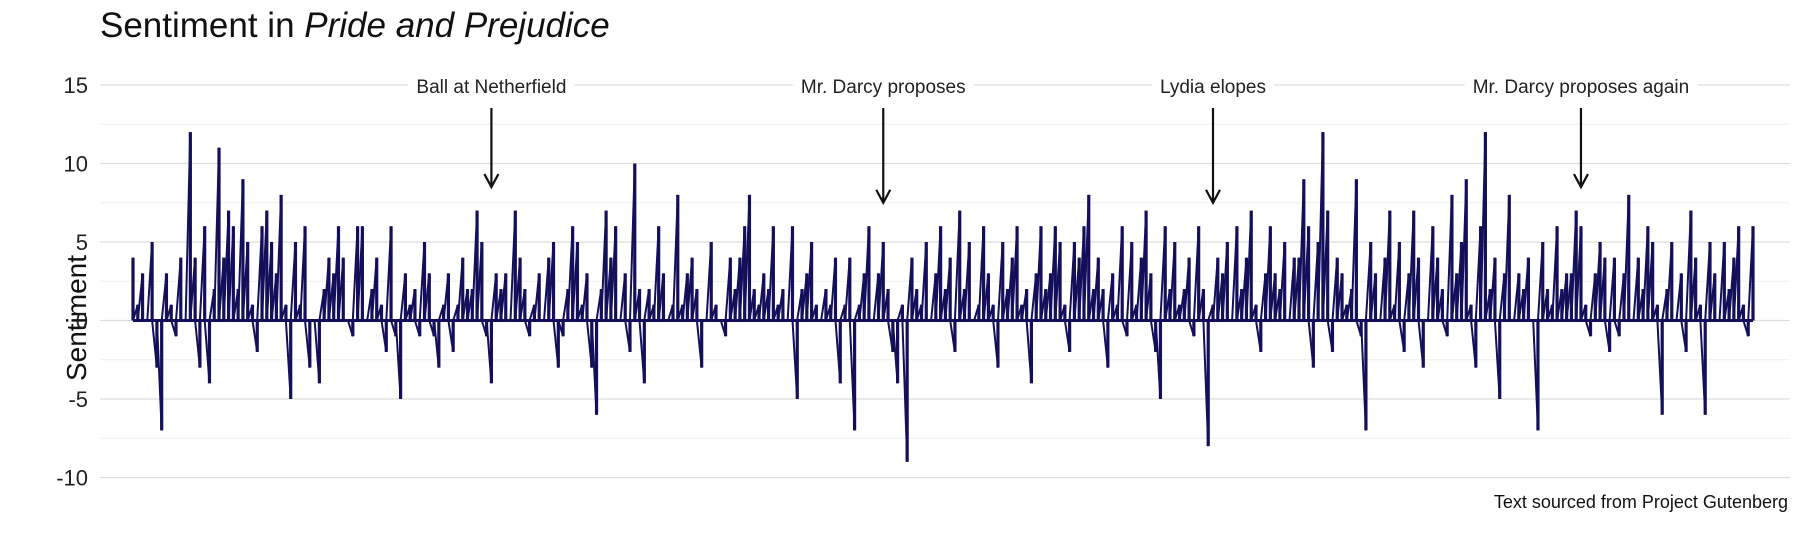 The height and width of the screenshot is (540, 1800). I want to click on y-tick-label: -10, so click(72, 478).